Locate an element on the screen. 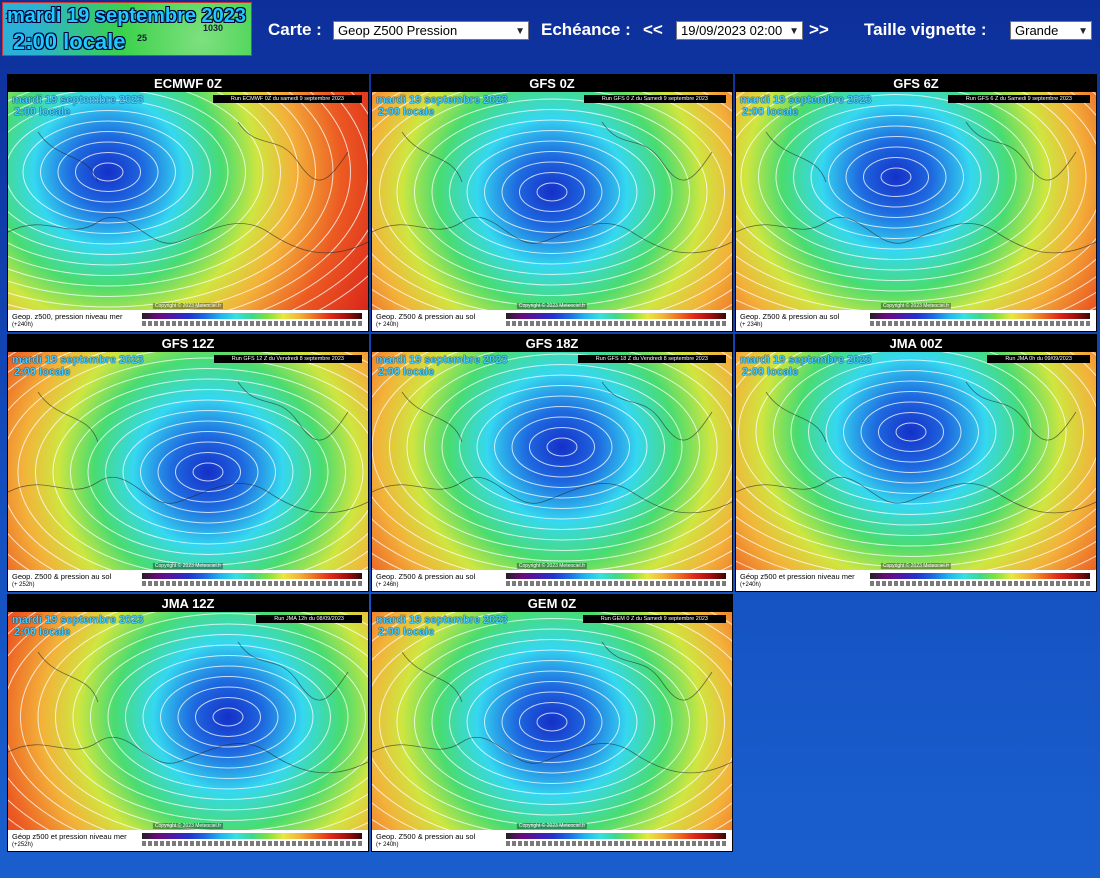 Image resolution: width=1100 pixels, height=878 pixels. model-tile: JMA 00Z is located at coordinates (916, 463).